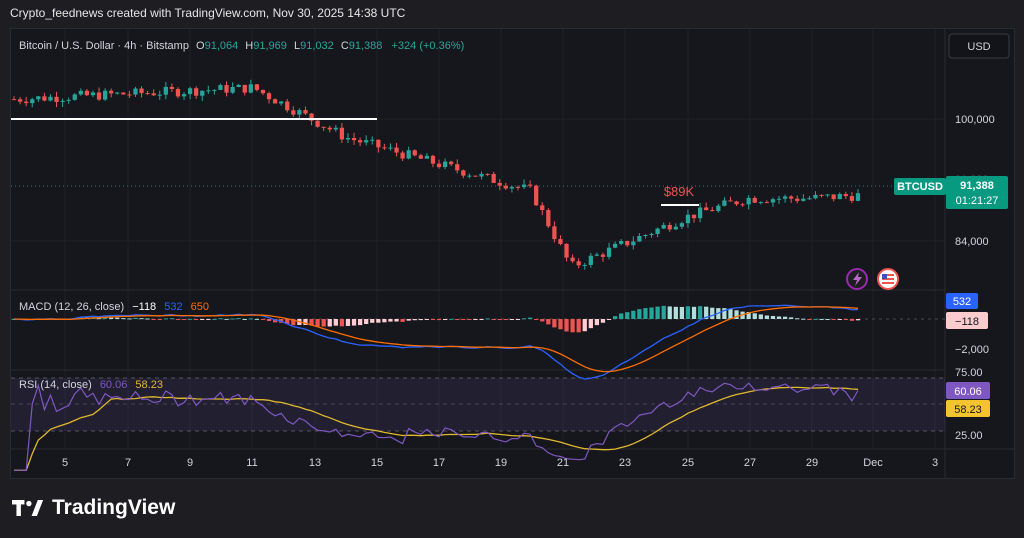  I want to click on currency-button: USD, so click(979, 46).